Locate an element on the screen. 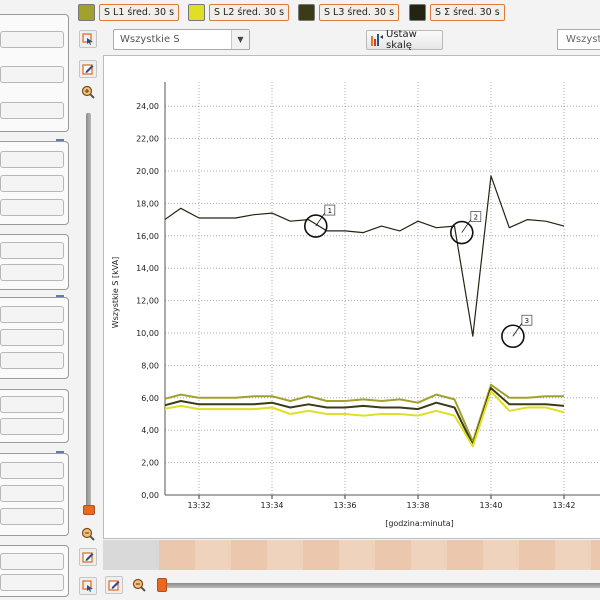 Image resolution: width=600 pixels, height=600 pixels. y-axis-label: Wszystkie S [kVA] is located at coordinates (115, 293).